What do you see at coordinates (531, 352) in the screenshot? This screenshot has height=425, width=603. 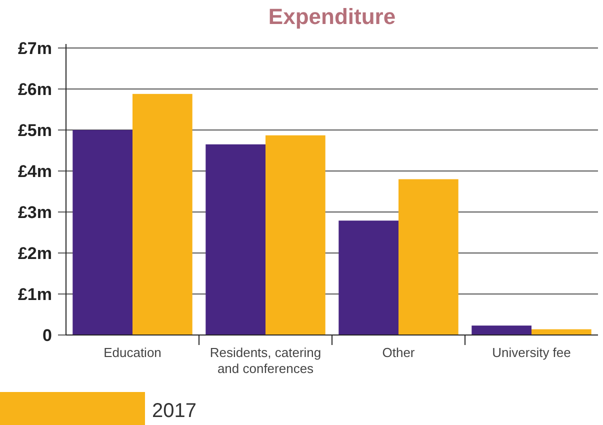 I see `x-tick-label: University fee` at bounding box center [531, 352].